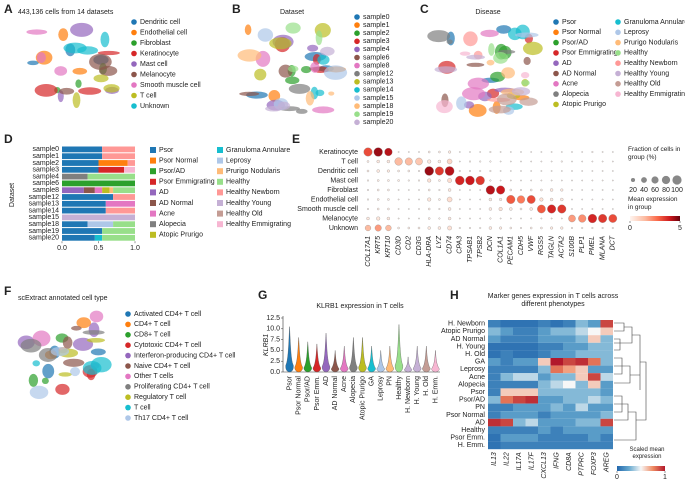  What do you see at coordinates (340, 218) in the screenshot?
I see `row-label: Melanocyte` at bounding box center [340, 218].